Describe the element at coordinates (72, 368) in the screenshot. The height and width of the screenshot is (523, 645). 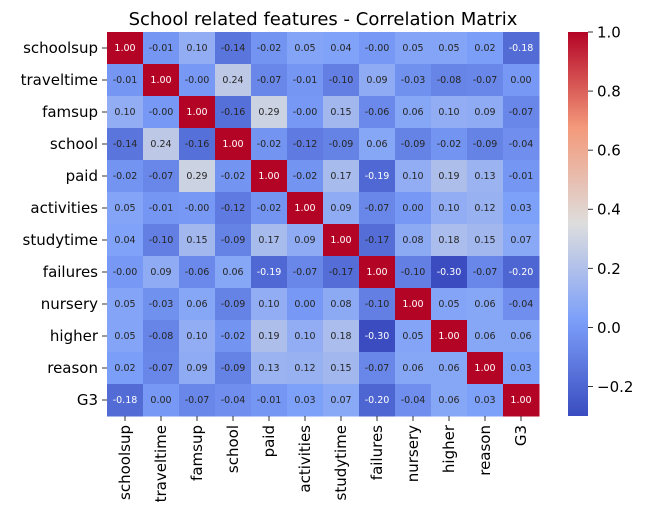
I see `y-tick-label: reason` at that location.